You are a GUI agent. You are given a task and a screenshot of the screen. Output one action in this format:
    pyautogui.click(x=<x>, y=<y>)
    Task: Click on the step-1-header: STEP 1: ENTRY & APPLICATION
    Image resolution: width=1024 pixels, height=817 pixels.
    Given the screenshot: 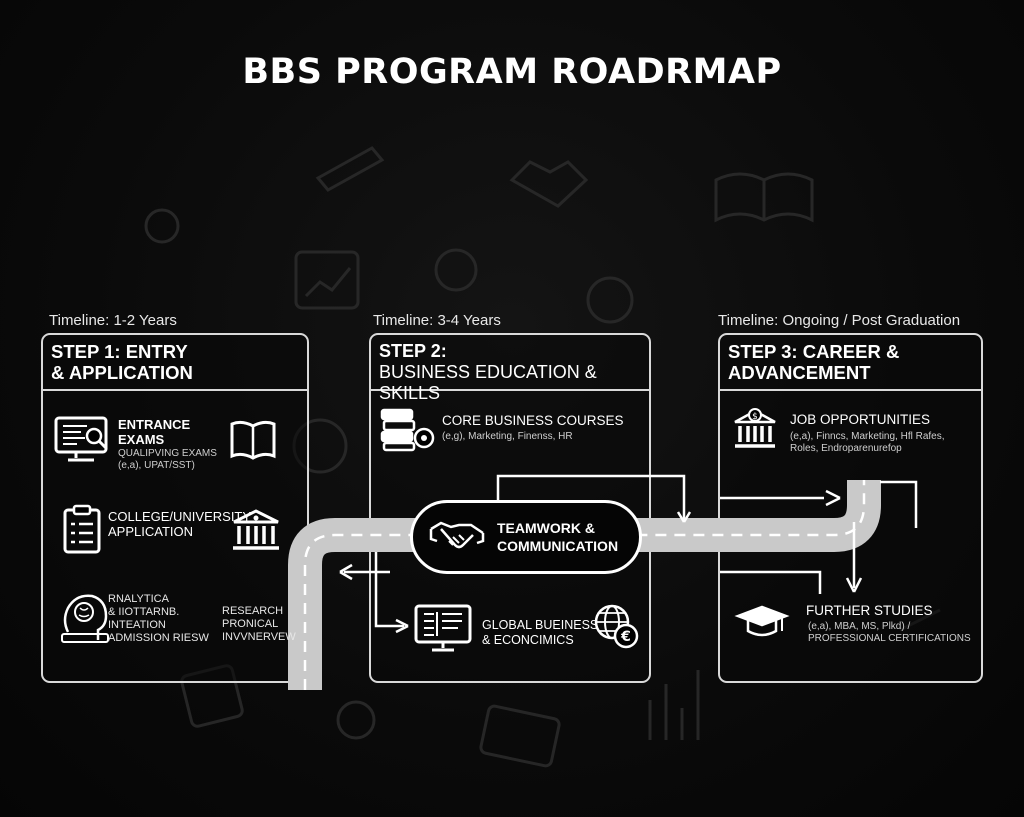 What is the action you would take?
    pyautogui.click(x=175, y=363)
    